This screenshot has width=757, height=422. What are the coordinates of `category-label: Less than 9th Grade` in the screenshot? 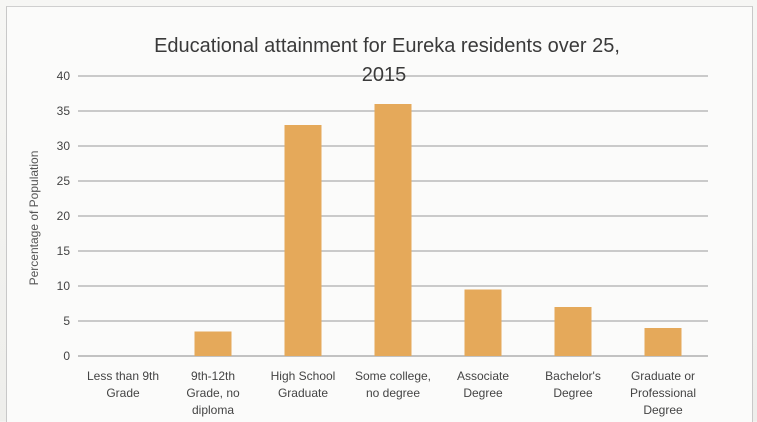 It's located at (123, 384).